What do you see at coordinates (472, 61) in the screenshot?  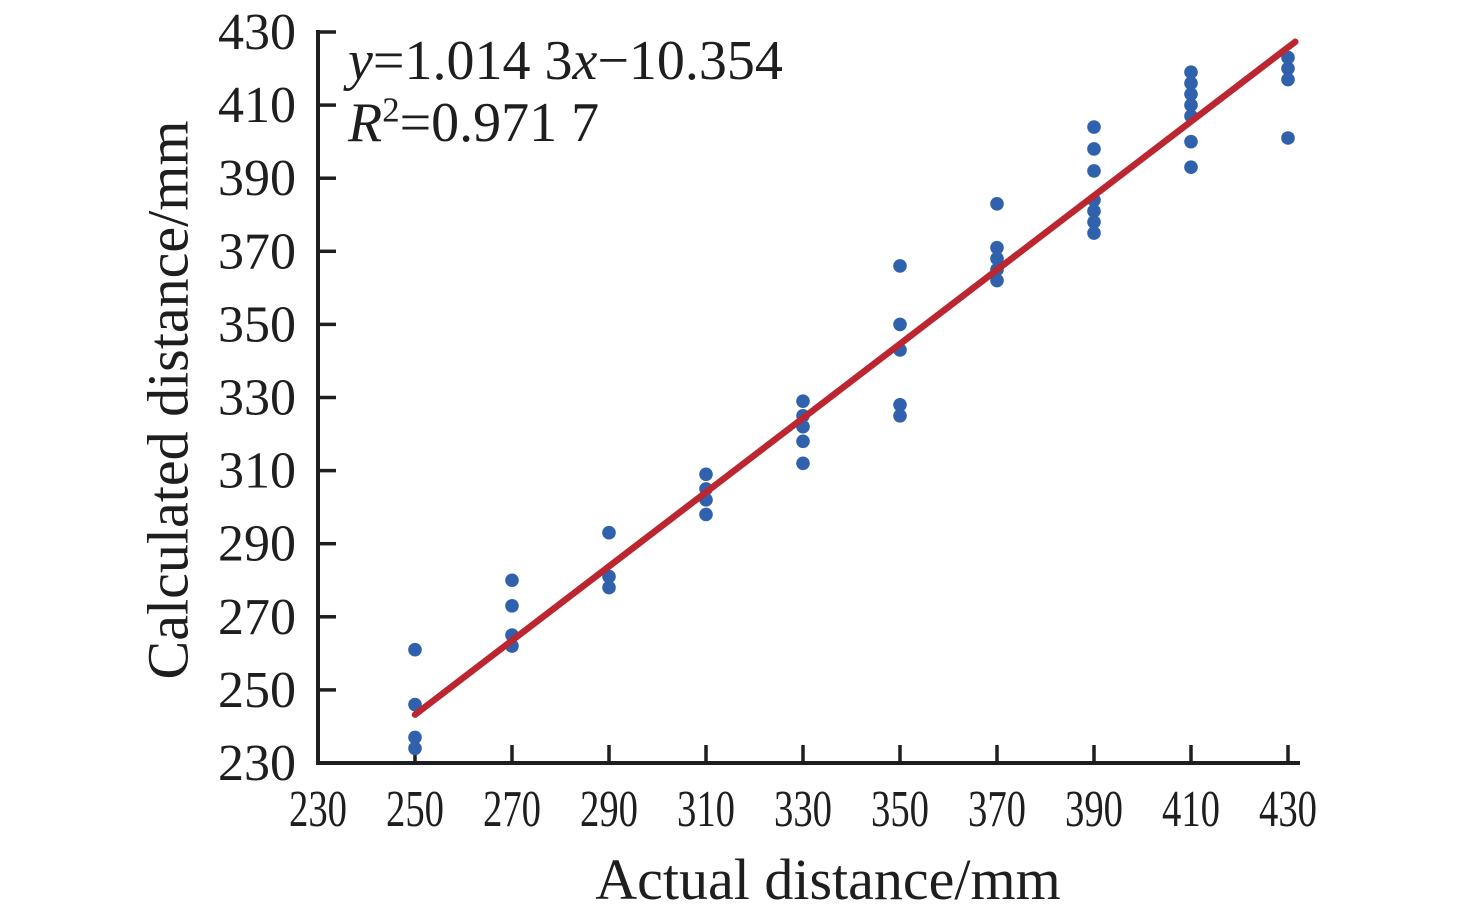 I see `equation-body: =1.014 3` at bounding box center [472, 61].